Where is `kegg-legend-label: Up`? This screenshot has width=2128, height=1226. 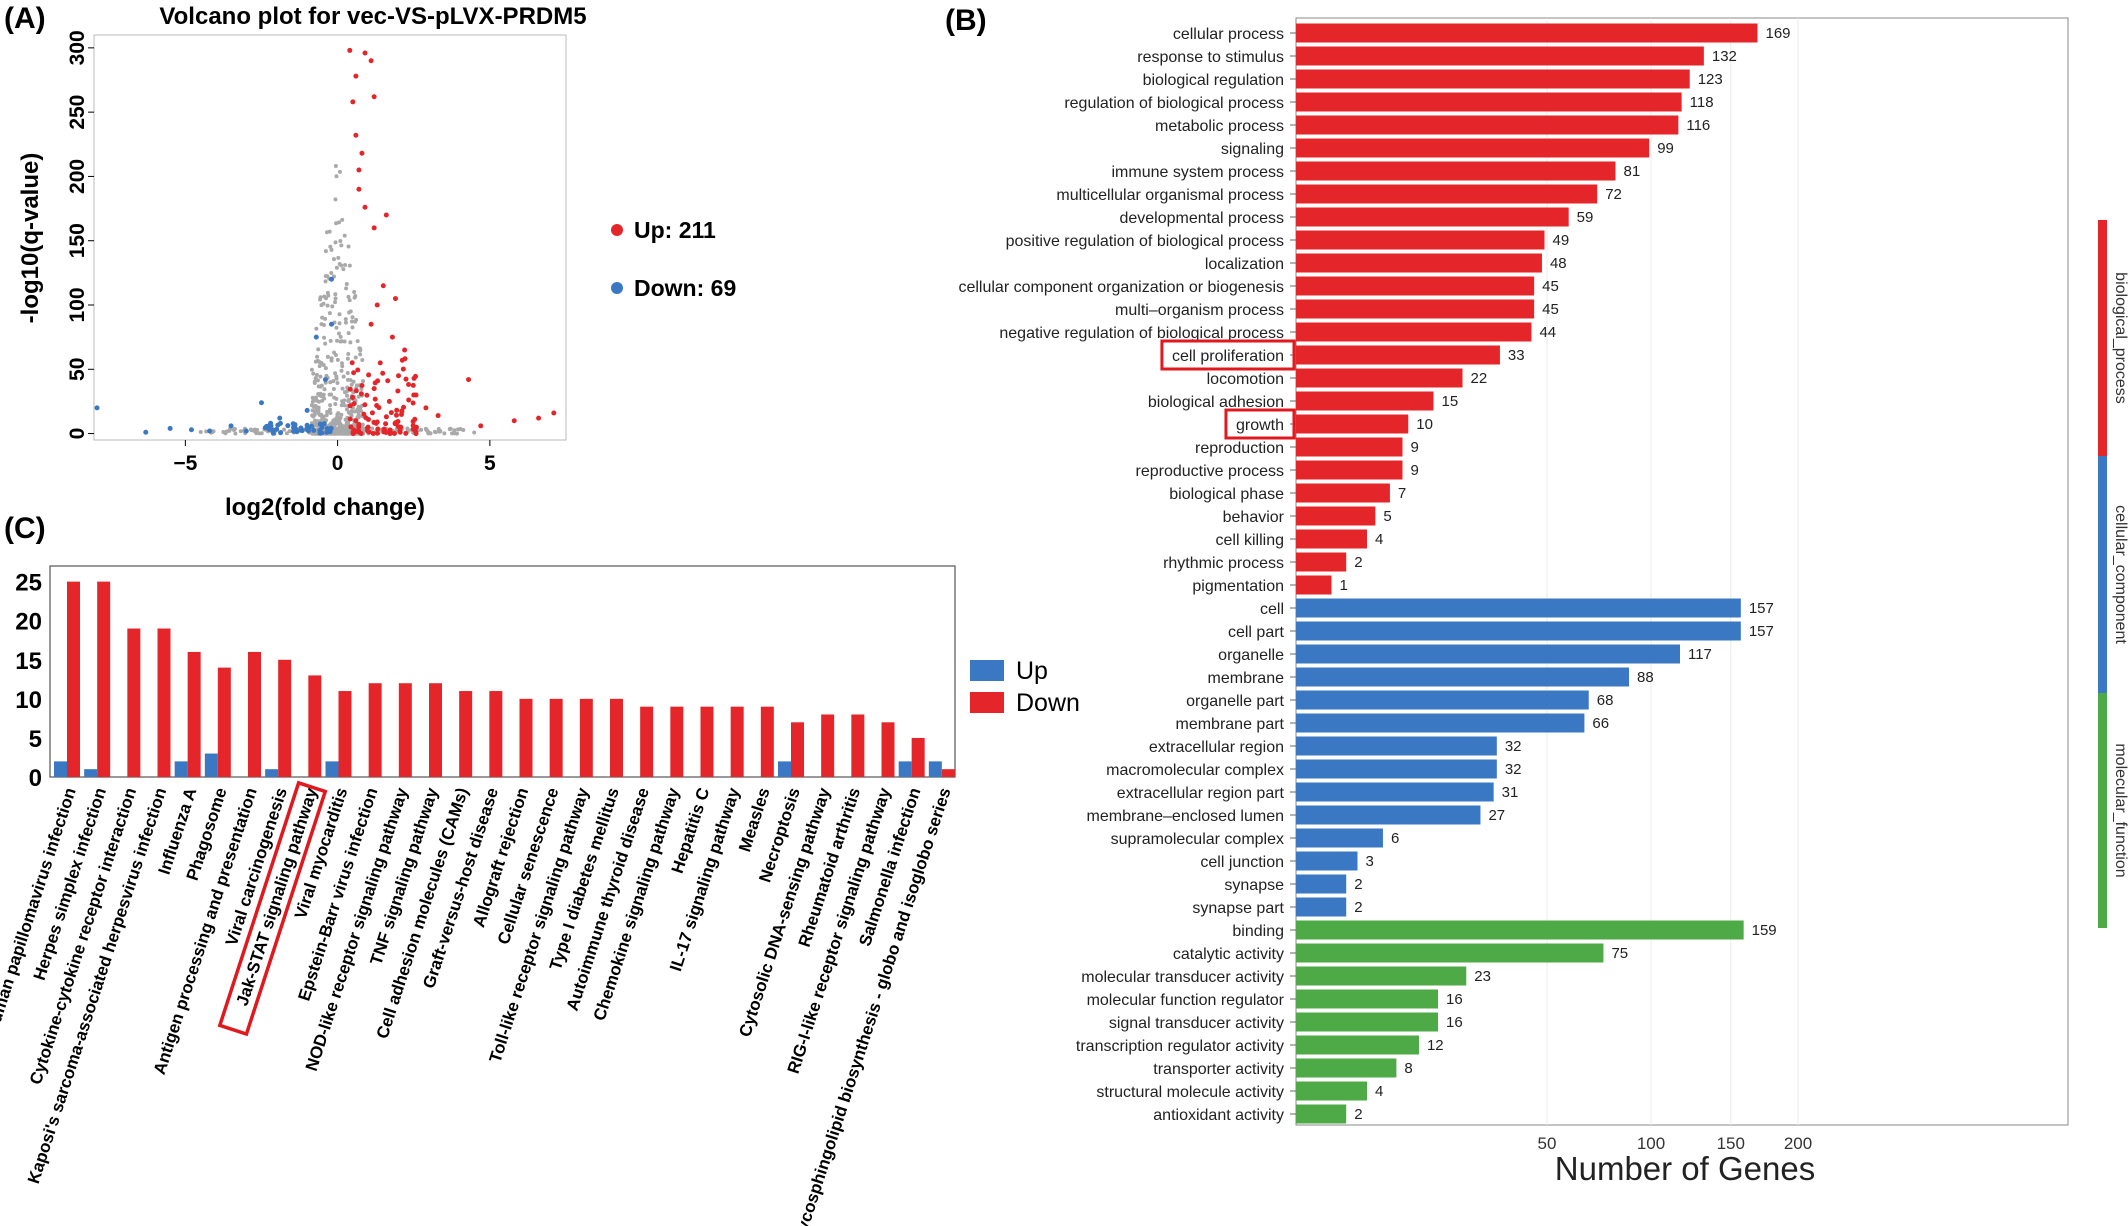 kegg-legend-label: Up is located at coordinates (1032, 671).